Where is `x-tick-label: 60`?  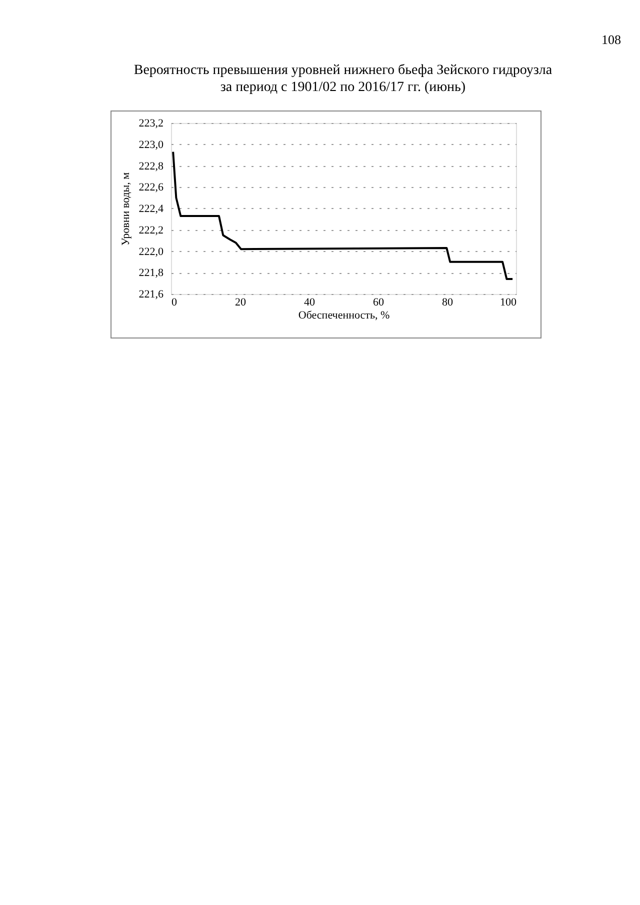 x-tick-label: 60 is located at coordinates (378, 302).